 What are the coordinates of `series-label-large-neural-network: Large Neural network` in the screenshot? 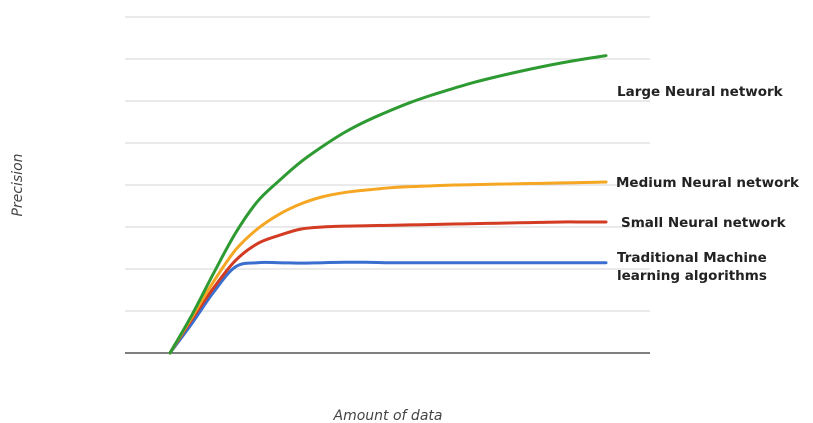 It's located at (700, 92).